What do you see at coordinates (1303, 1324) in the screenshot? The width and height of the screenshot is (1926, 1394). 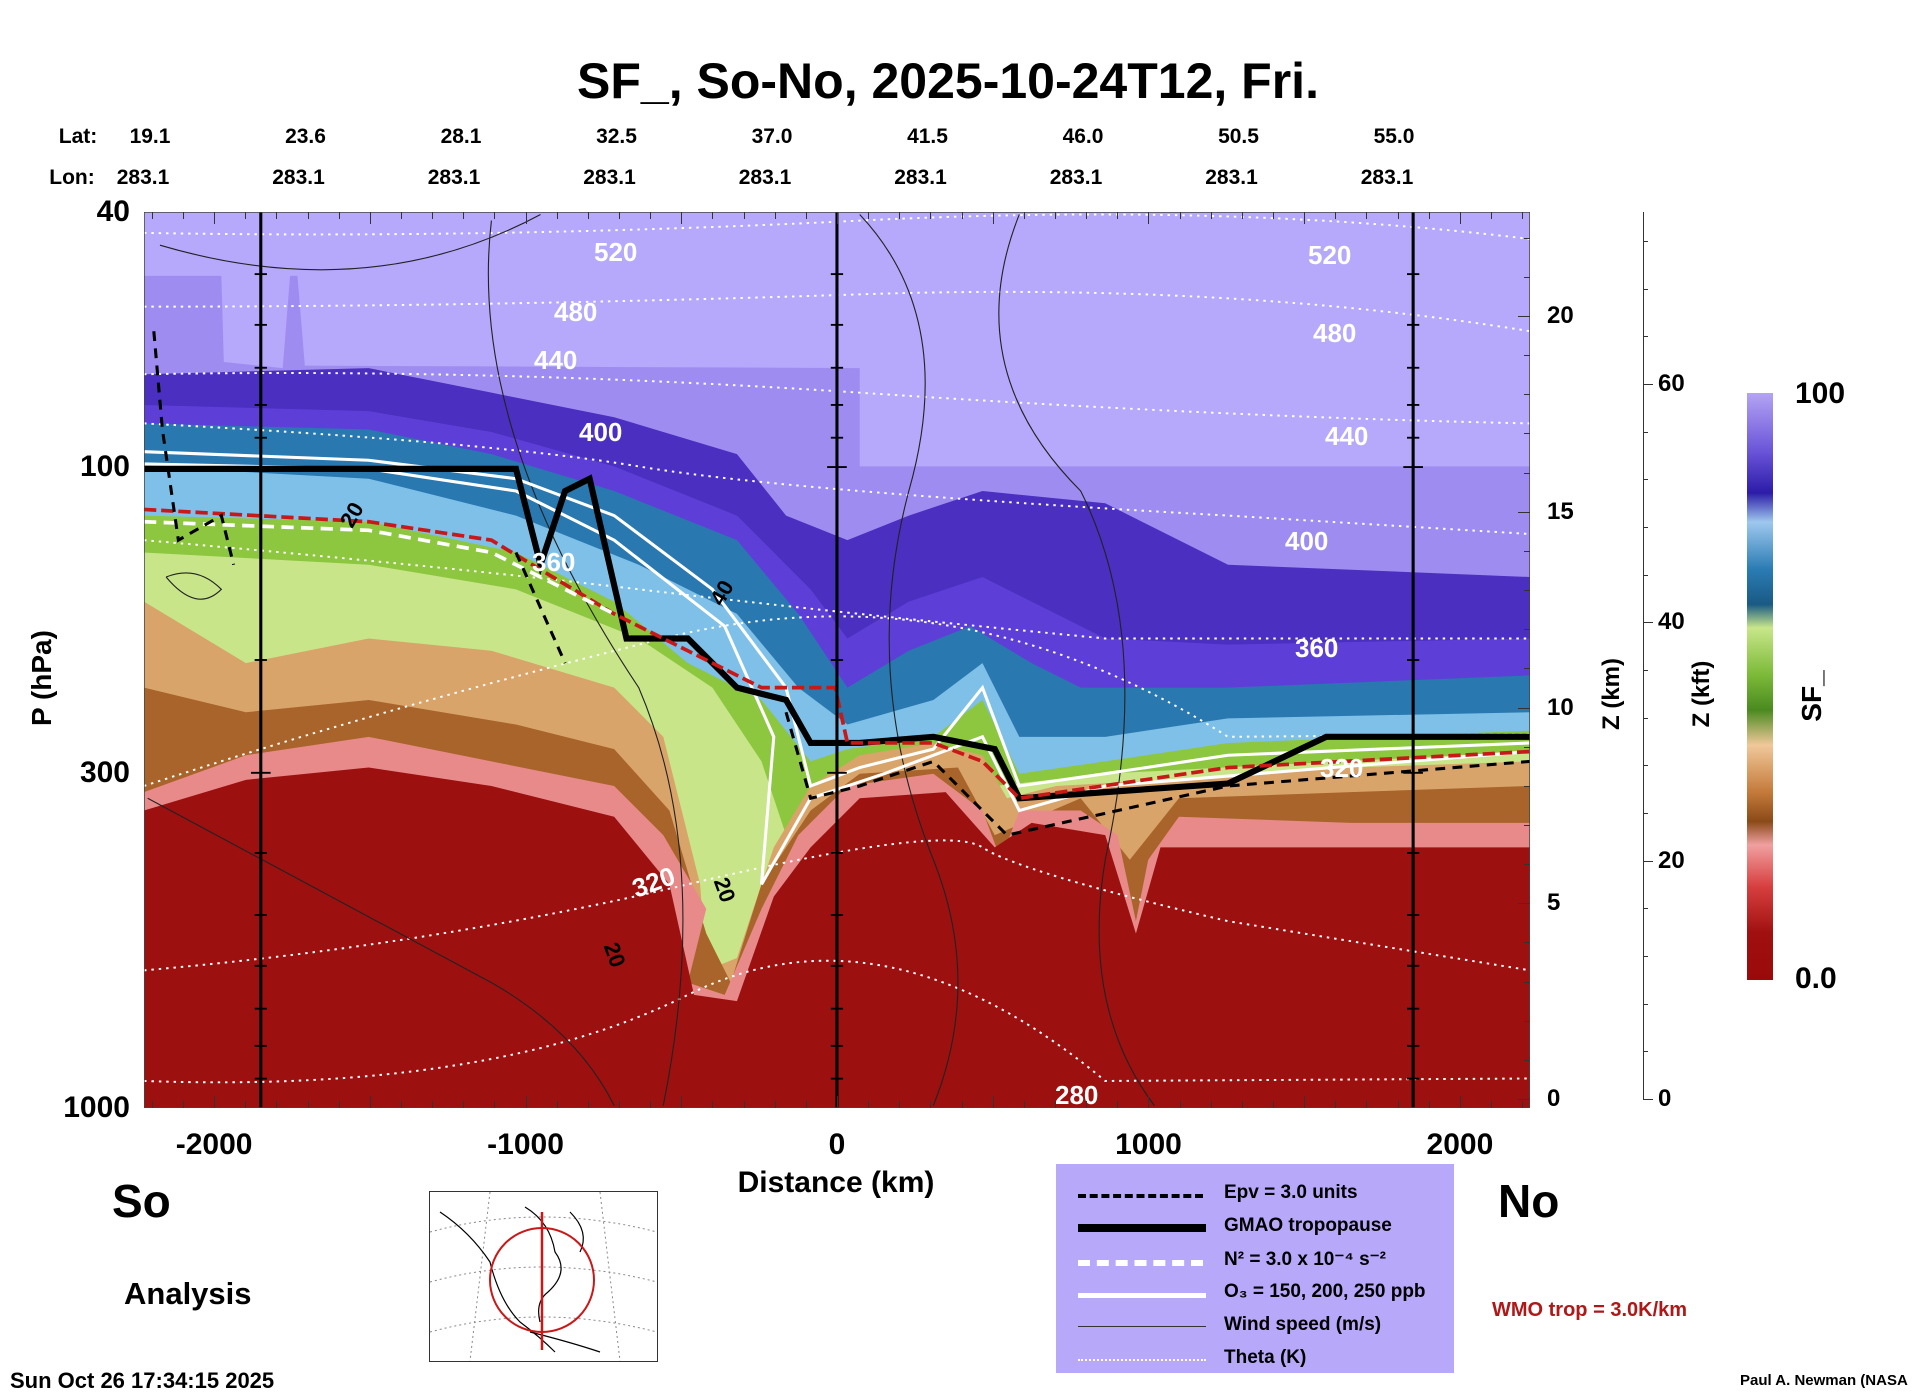 I see `legend-label: Wind speed (m/s)` at bounding box center [1303, 1324].